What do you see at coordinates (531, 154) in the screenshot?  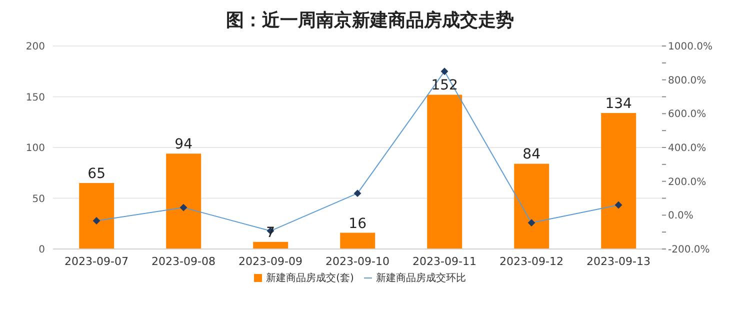 I see `data-label: 84` at bounding box center [531, 154].